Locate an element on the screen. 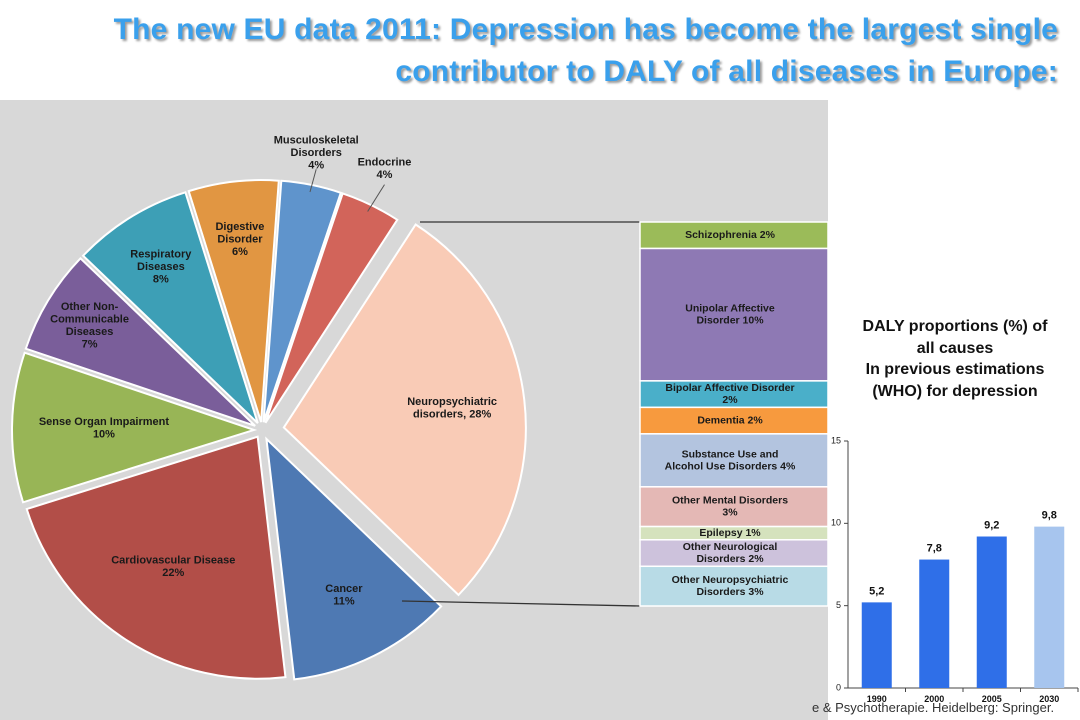  pie-slice-label: Sense Organ Impairment 10% is located at coordinates (104, 428).